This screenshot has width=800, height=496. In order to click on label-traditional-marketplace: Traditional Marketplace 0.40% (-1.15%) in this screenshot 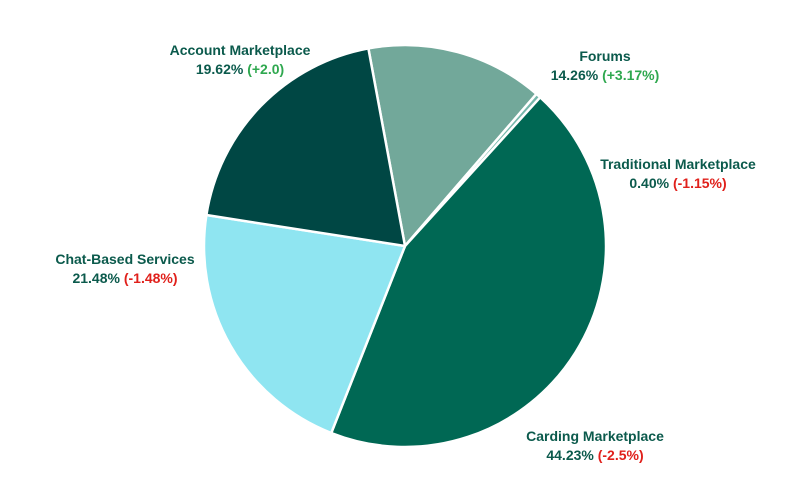, I will do `click(678, 174)`.